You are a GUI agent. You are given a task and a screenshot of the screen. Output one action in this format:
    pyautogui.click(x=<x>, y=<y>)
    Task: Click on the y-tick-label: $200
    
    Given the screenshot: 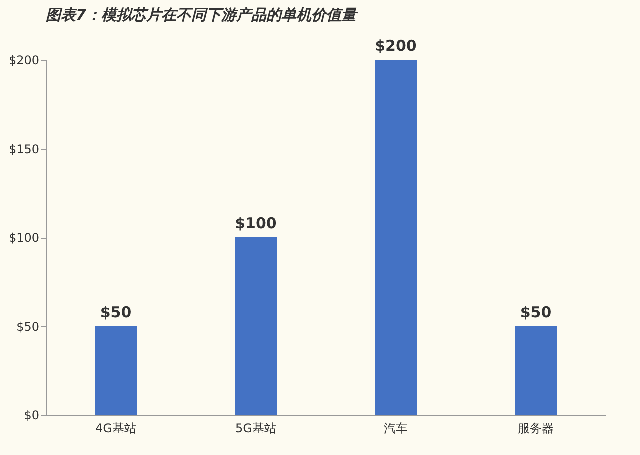 What is the action you would take?
    pyautogui.click(x=24, y=61)
    